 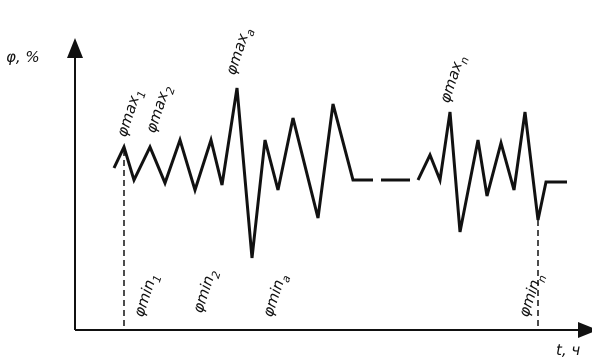 I want to click on y-axis-label: φ, %, so click(x=23, y=57).